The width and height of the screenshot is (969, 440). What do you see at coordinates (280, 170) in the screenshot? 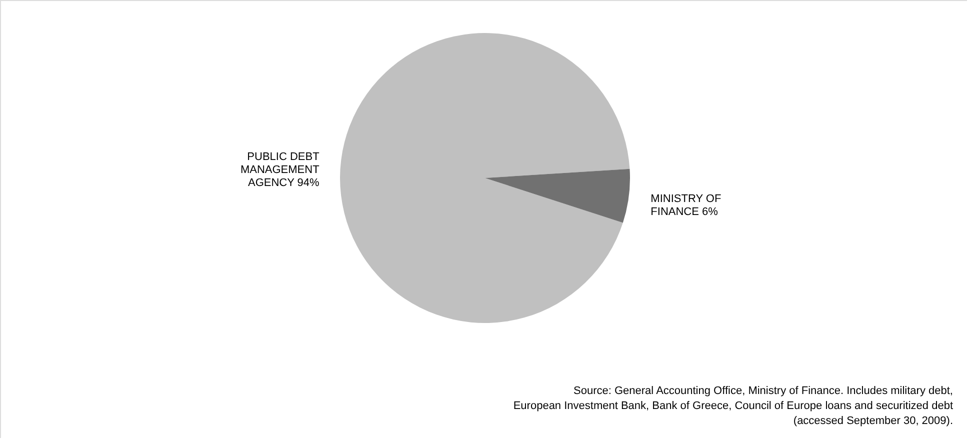
I see `slice-label: PUBLIC DEBT MANAGEMENT AGENCY 94%` at bounding box center [280, 170].